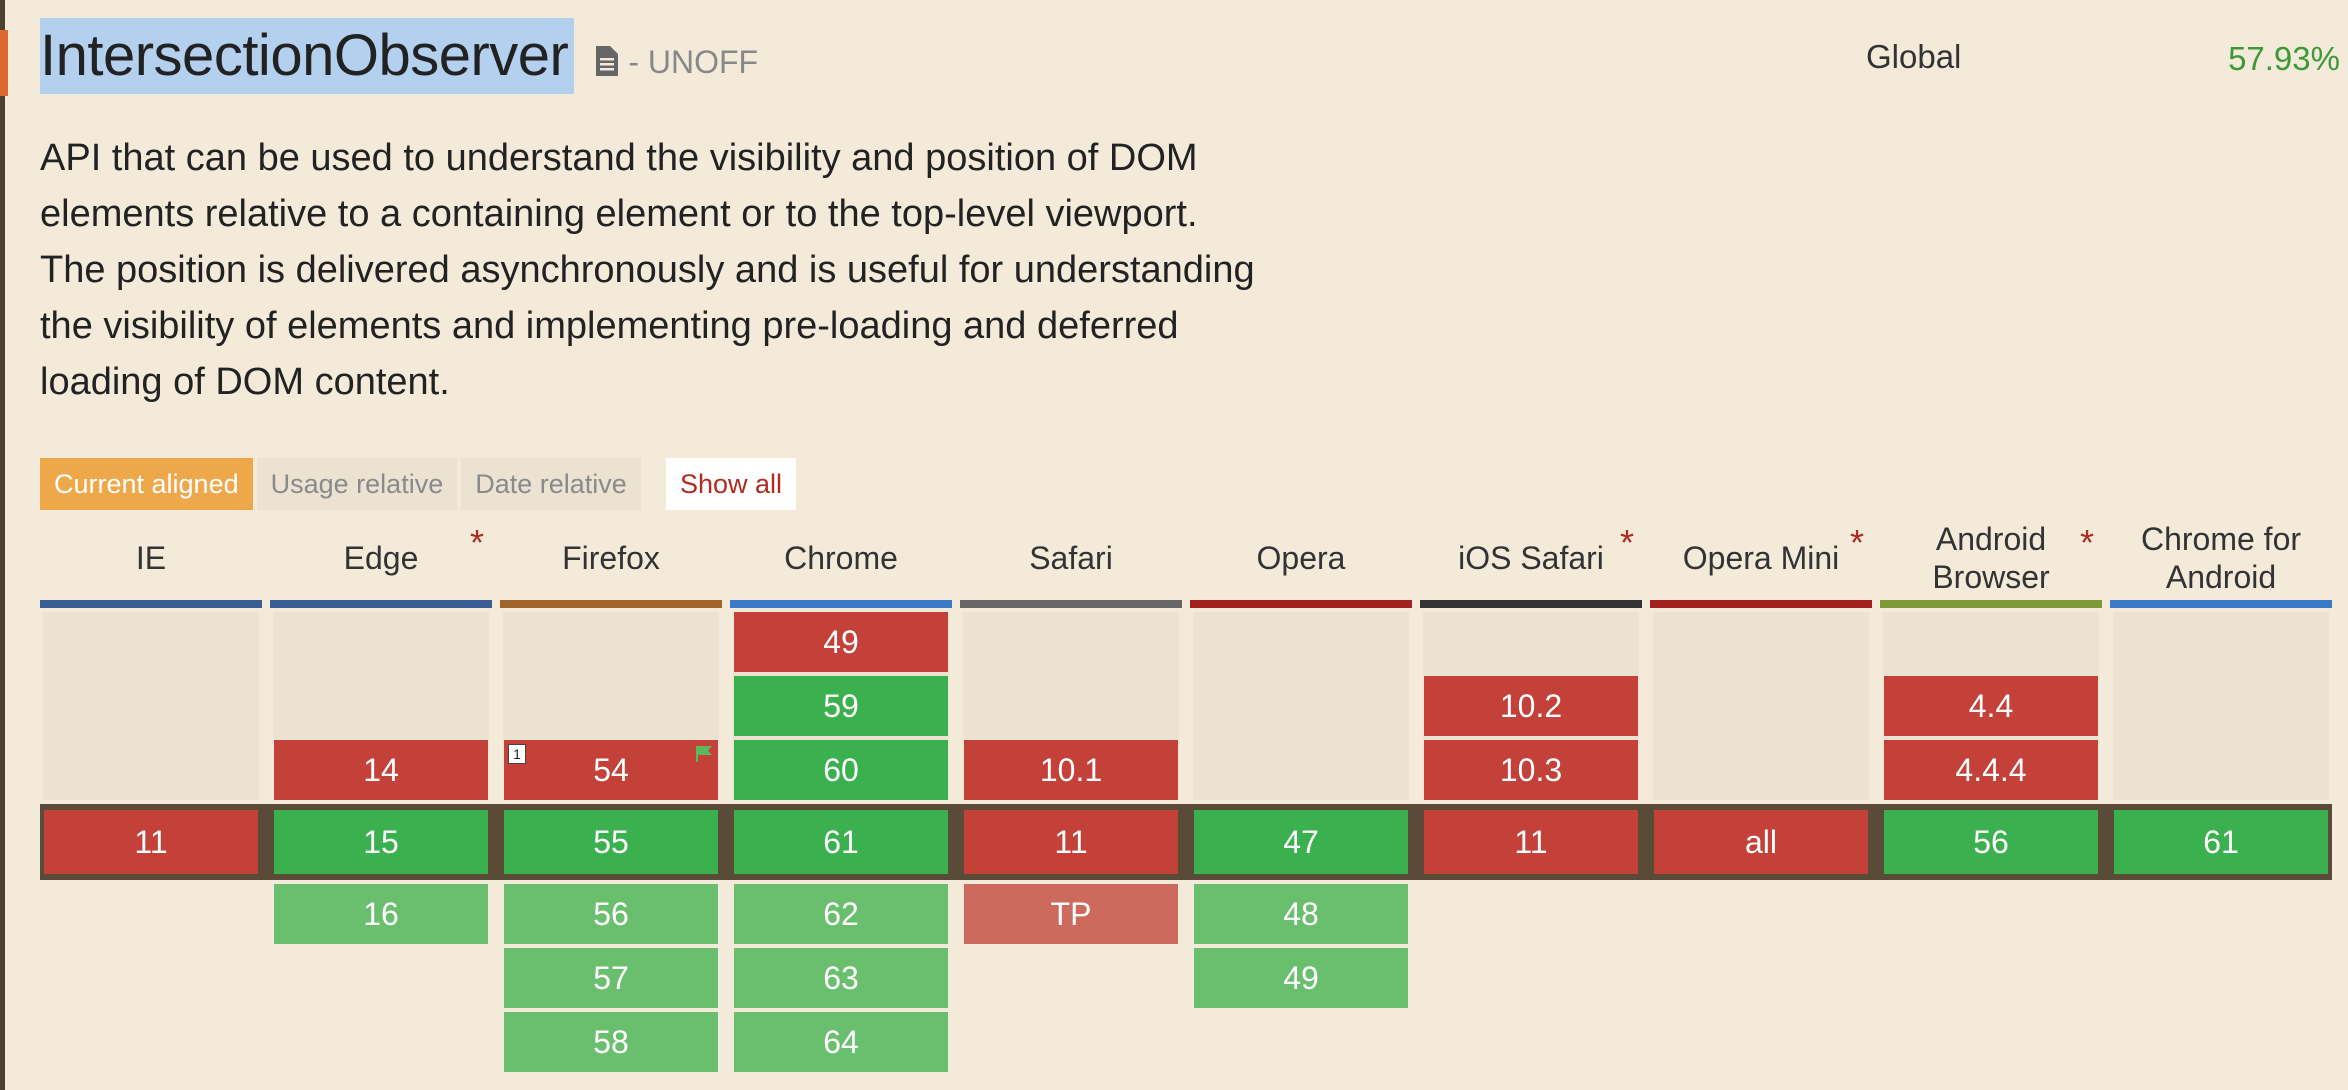  I want to click on version-label: 15, so click(381, 841).